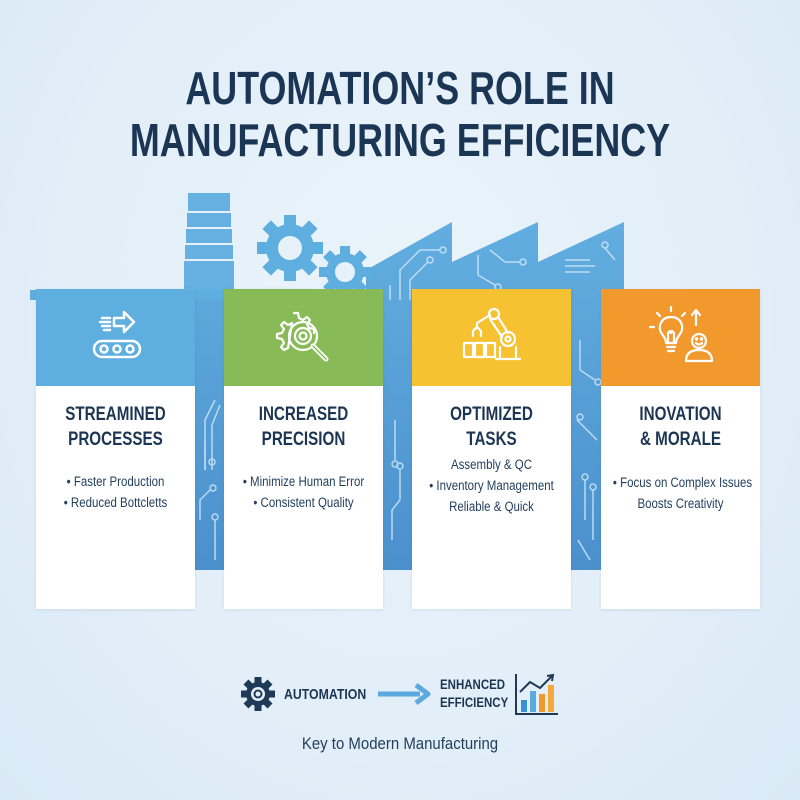 Image resolution: width=800 pixels, height=800 pixels. Describe the element at coordinates (115, 492) in the screenshot. I see `card-bullets: • Faster Production • Reduced Bottcletts` at that location.